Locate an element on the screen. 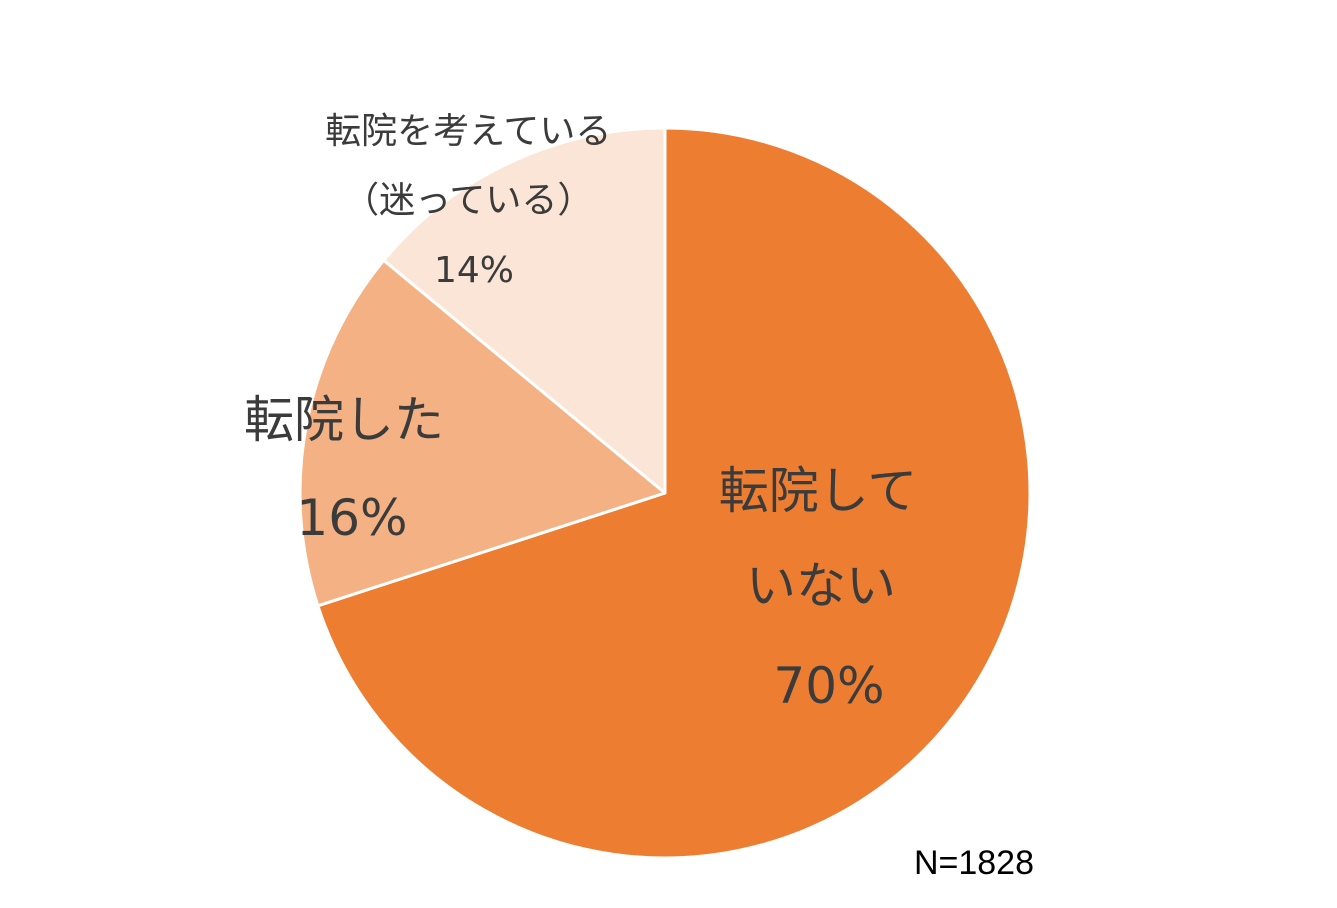 This screenshot has height=908, width=1337. slice-label-not-transferred: 転院して いない 70% is located at coordinates (826, 588).